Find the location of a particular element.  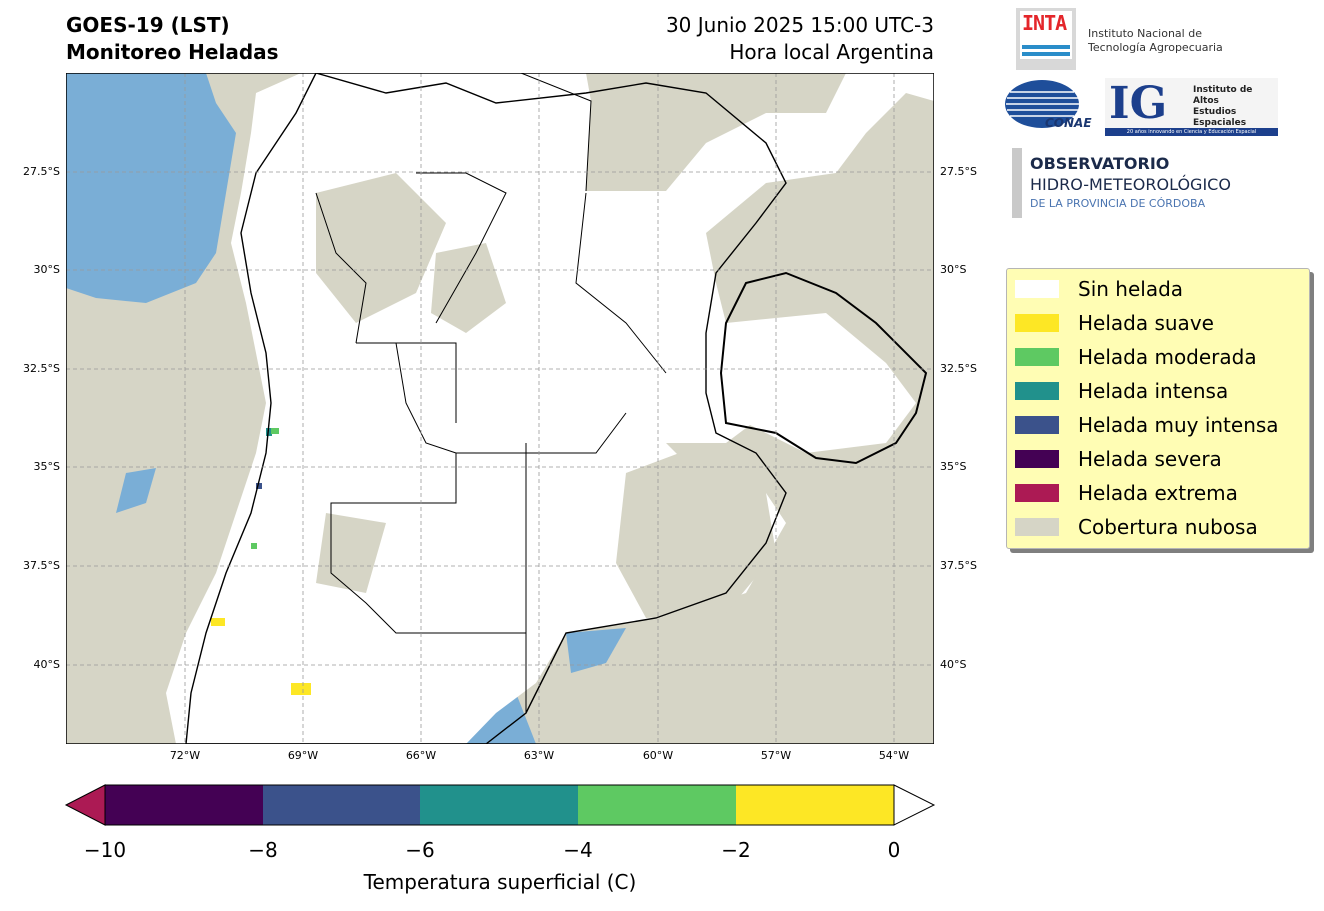

legend-item: Cobertura nubosa is located at coordinates (1136, 527).